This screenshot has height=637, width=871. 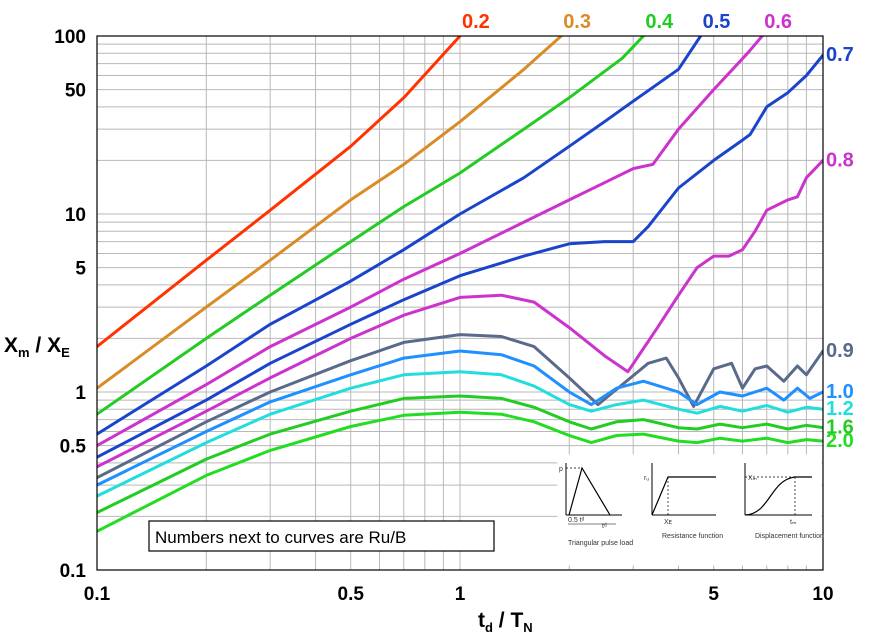 What do you see at coordinates (576, 520) in the screenshot?
I see `inset-label-half-td: 0.5 tᵈ` at bounding box center [576, 520].